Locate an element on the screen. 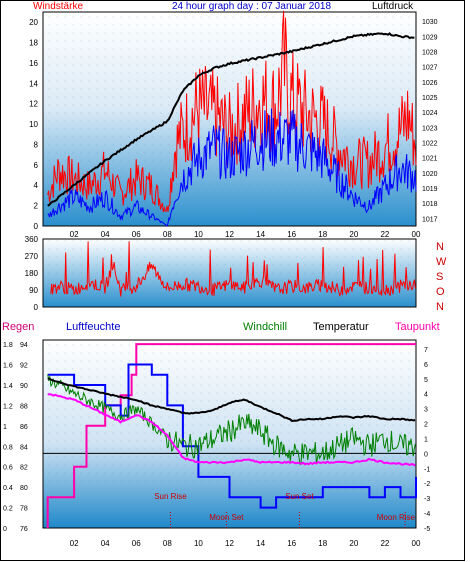 The height and width of the screenshot is (562, 470). compass-label: S is located at coordinates (439, 277).